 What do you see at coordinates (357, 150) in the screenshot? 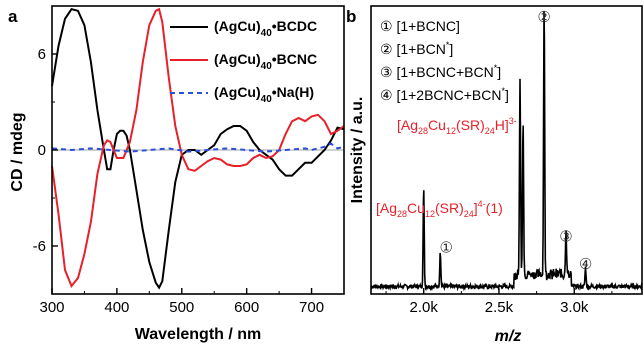
I see `panel-b-ylabel: Intensity / a.u.` at bounding box center [357, 150].